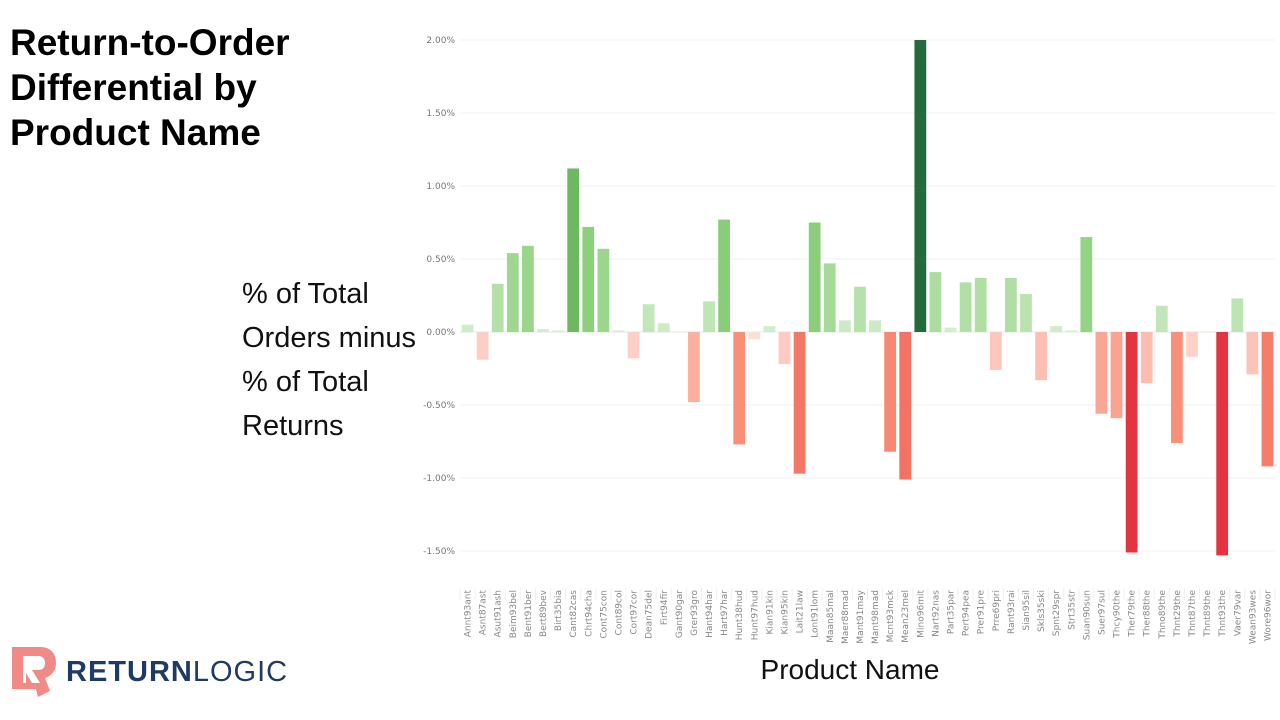 The width and height of the screenshot is (1280, 720). I want to click on bar-Thnt93the, so click(1222, 444).